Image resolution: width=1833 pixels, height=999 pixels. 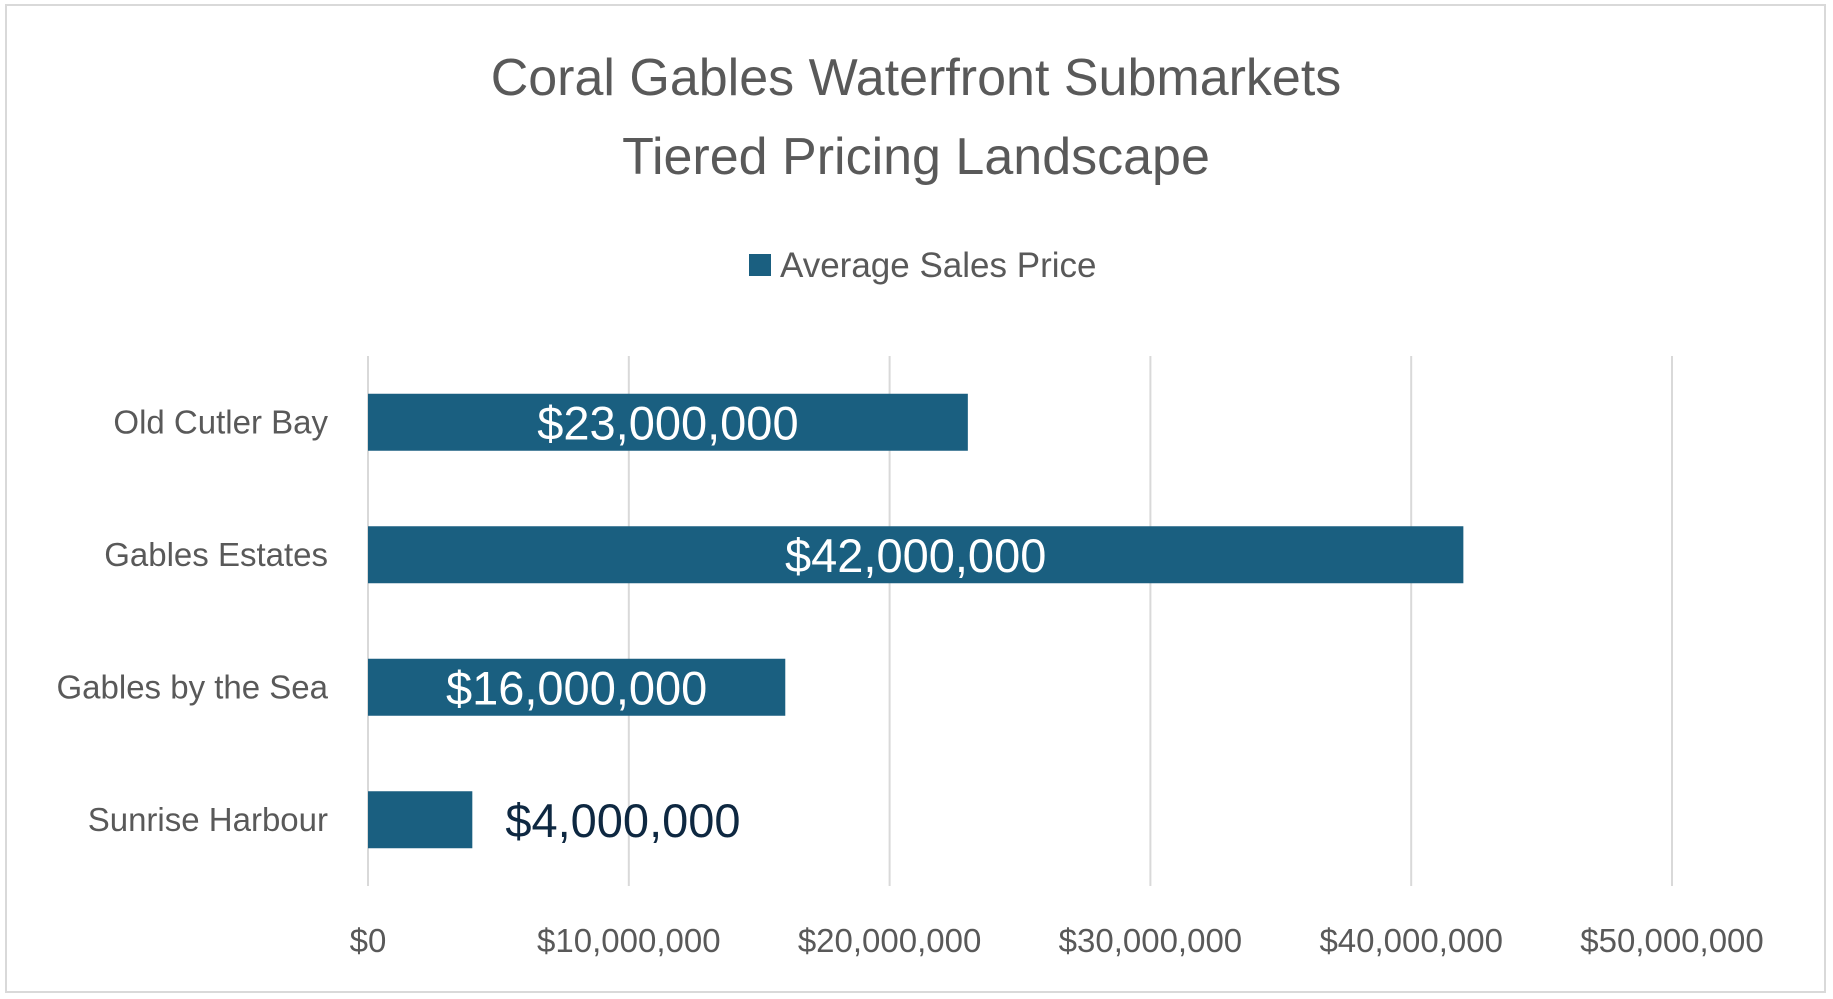 What do you see at coordinates (622, 820) in the screenshot?
I see `data-label: $4,000,000` at bounding box center [622, 820].